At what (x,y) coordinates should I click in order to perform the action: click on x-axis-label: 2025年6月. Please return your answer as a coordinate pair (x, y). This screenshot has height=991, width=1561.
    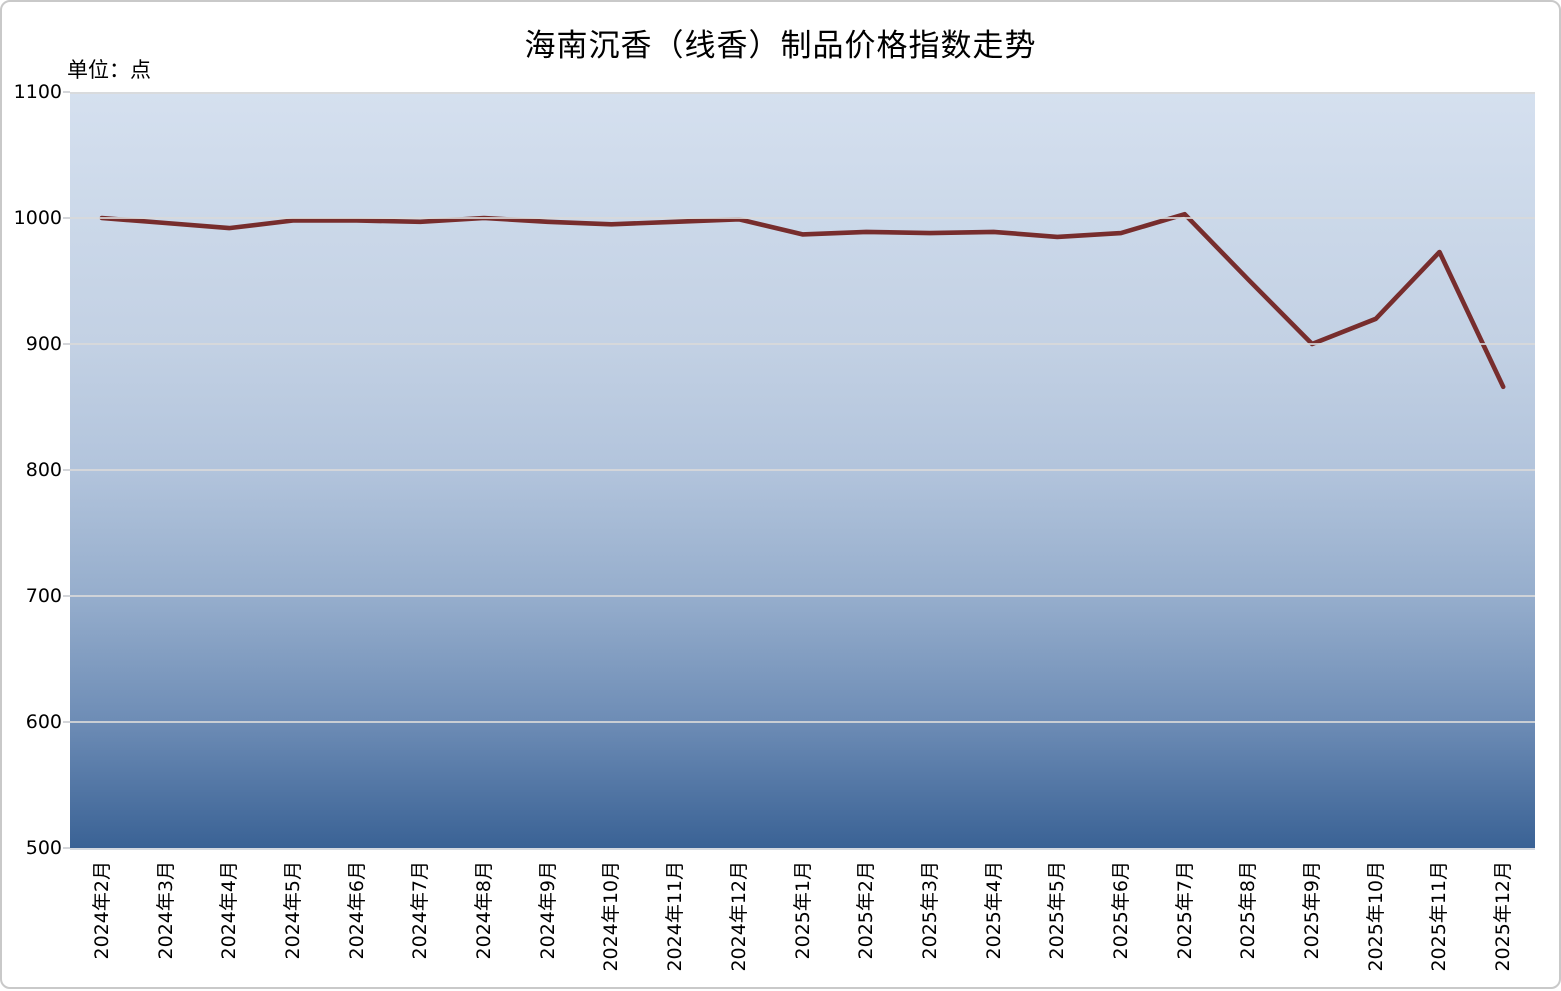
    Looking at the image, I should click on (1120, 910).